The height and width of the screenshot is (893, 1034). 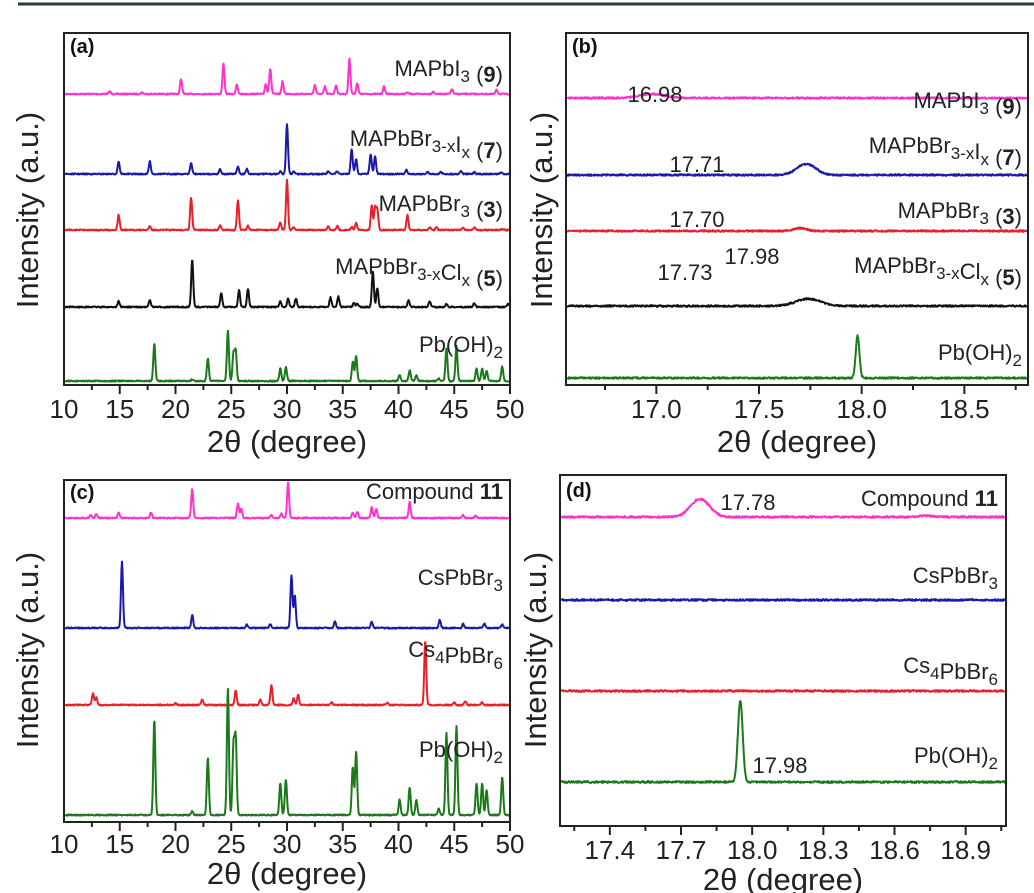 What do you see at coordinates (759, 409) in the screenshot?
I see `x-tick-label: 17.5` at bounding box center [759, 409].